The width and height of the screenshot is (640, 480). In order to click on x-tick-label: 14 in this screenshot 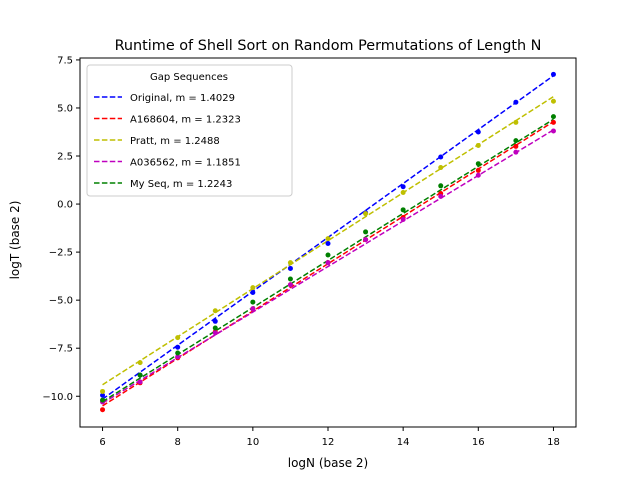, I will do `click(403, 442)`.